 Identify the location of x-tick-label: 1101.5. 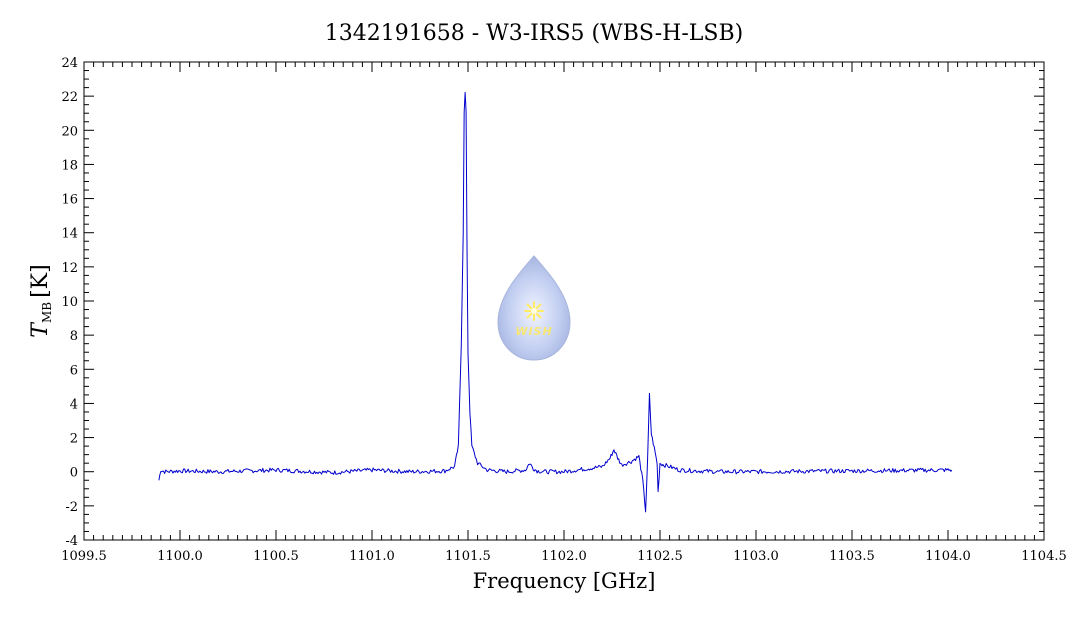
(468, 556).